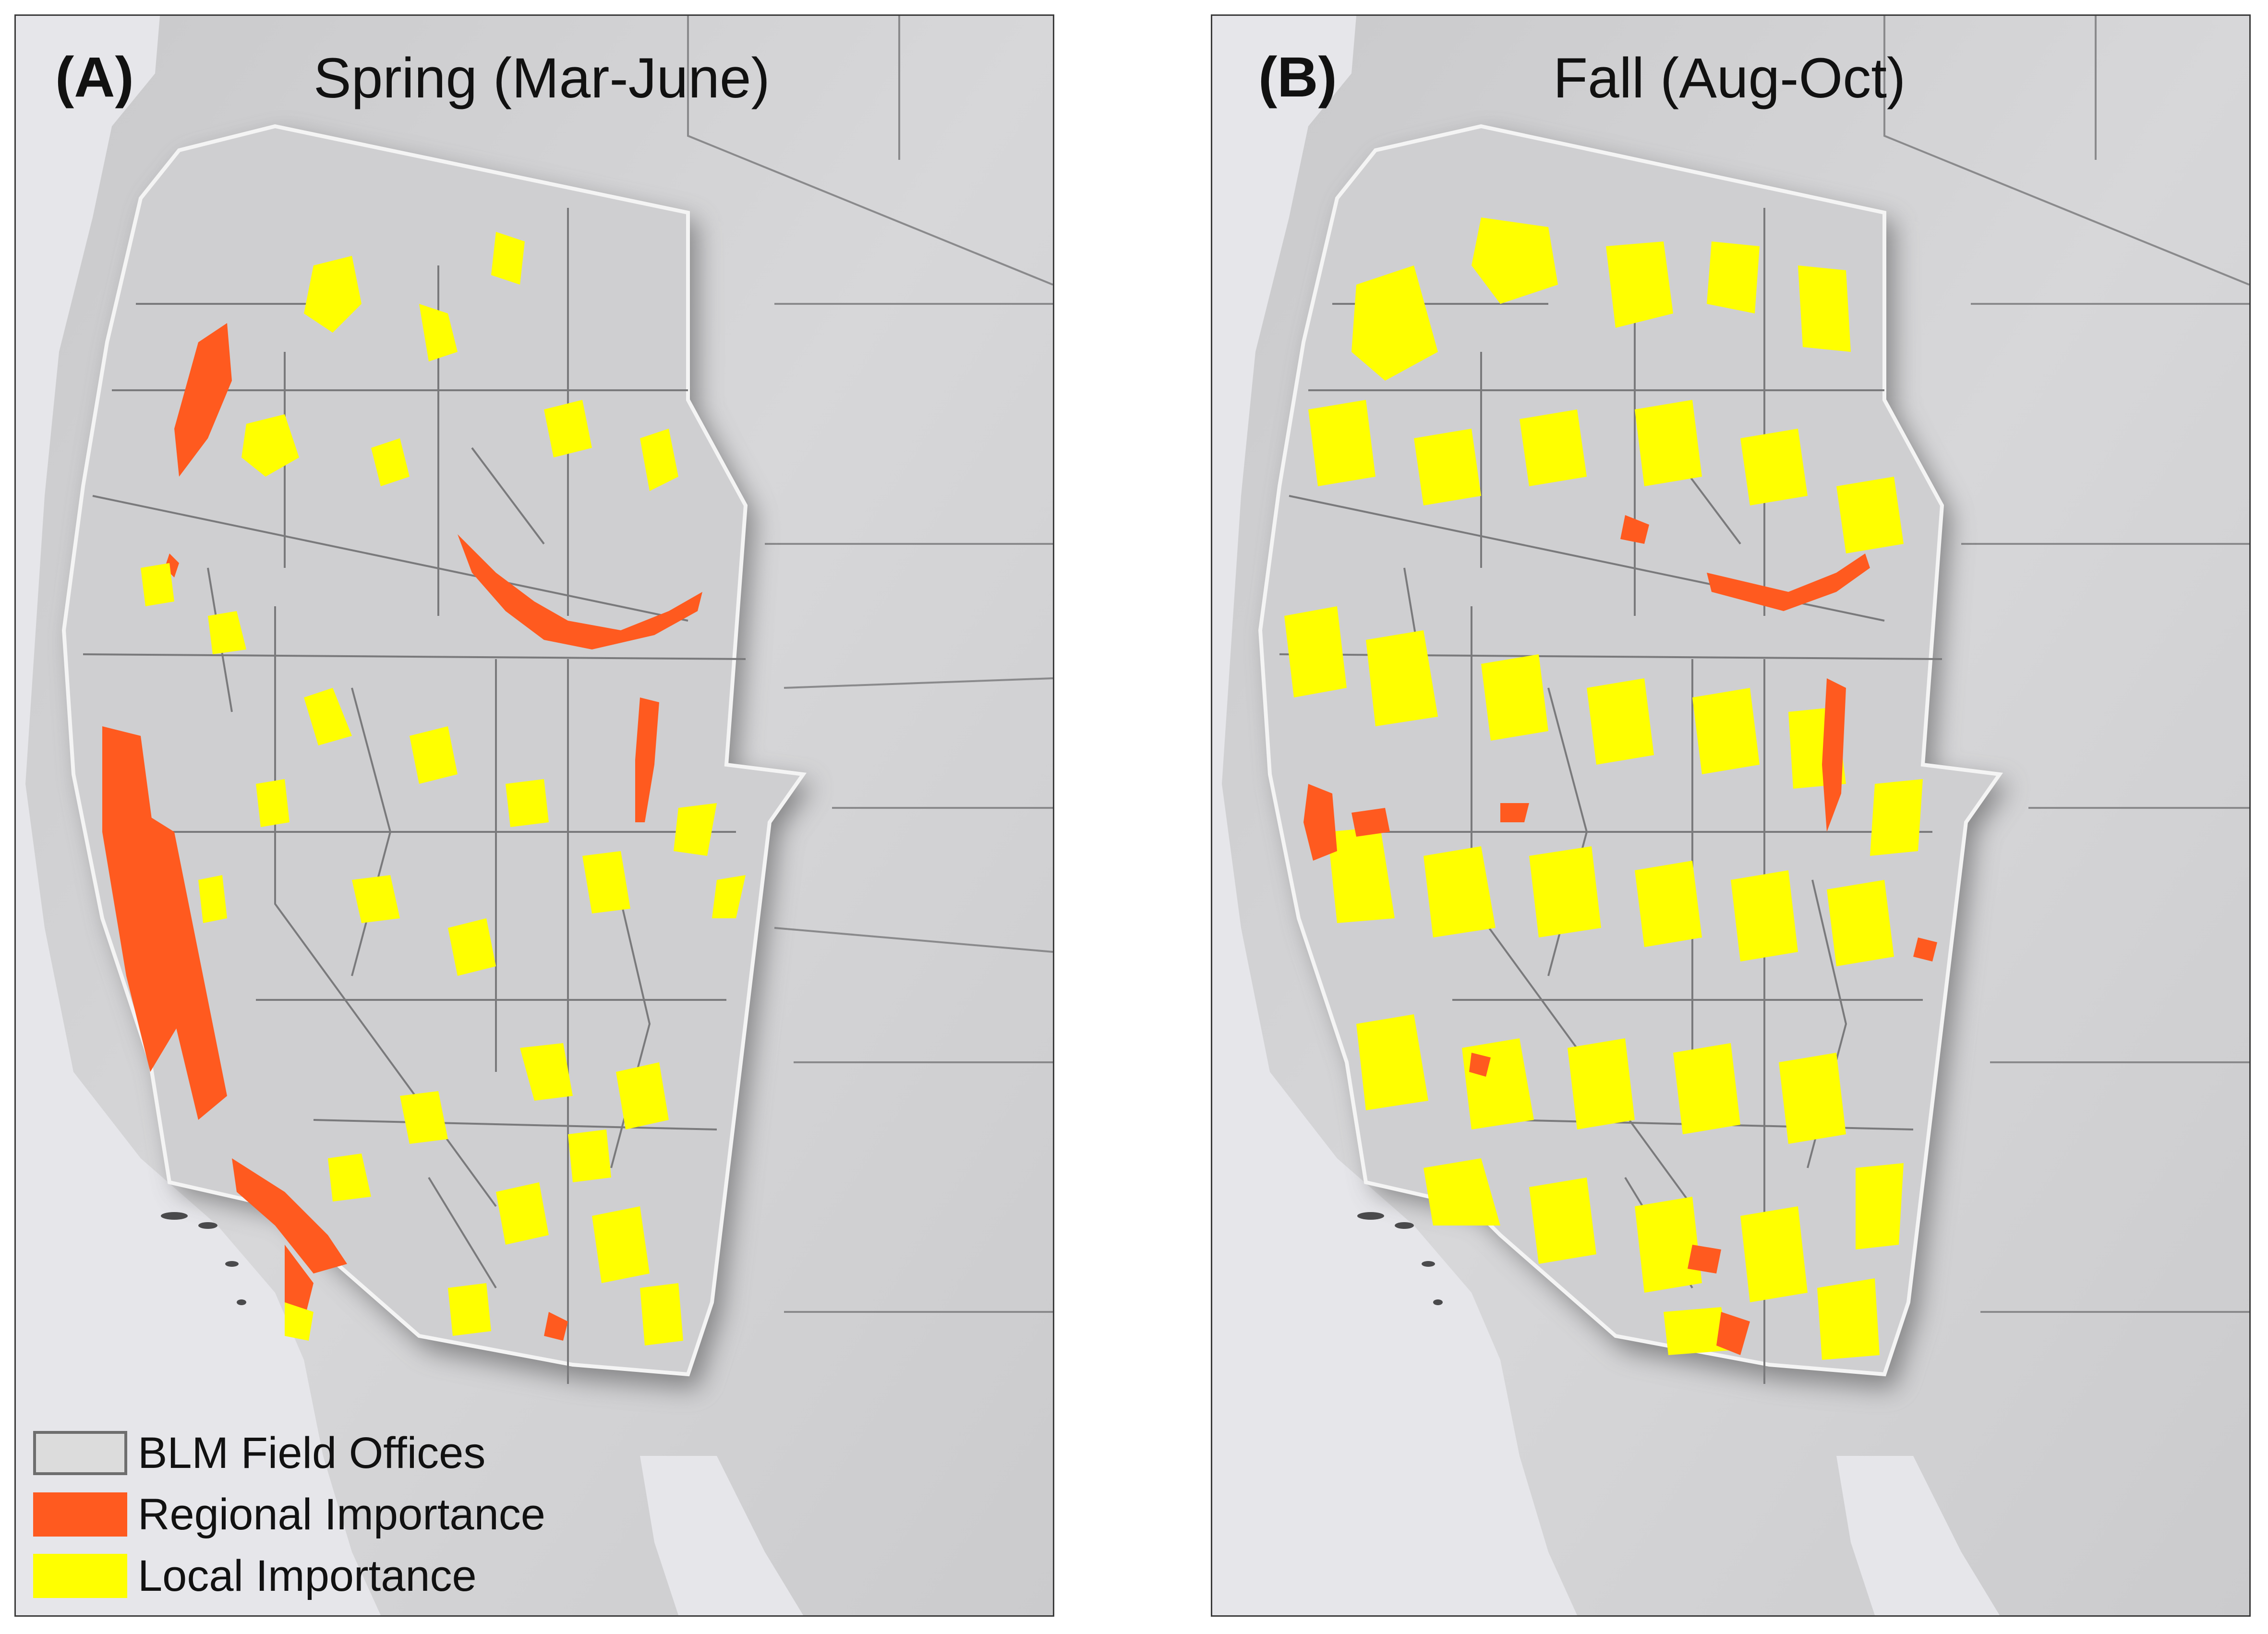 This screenshot has width=2268, height=1634. What do you see at coordinates (1730, 79) in the screenshot?
I see `panel-title-b: Fall (Aug-Oct)` at bounding box center [1730, 79].